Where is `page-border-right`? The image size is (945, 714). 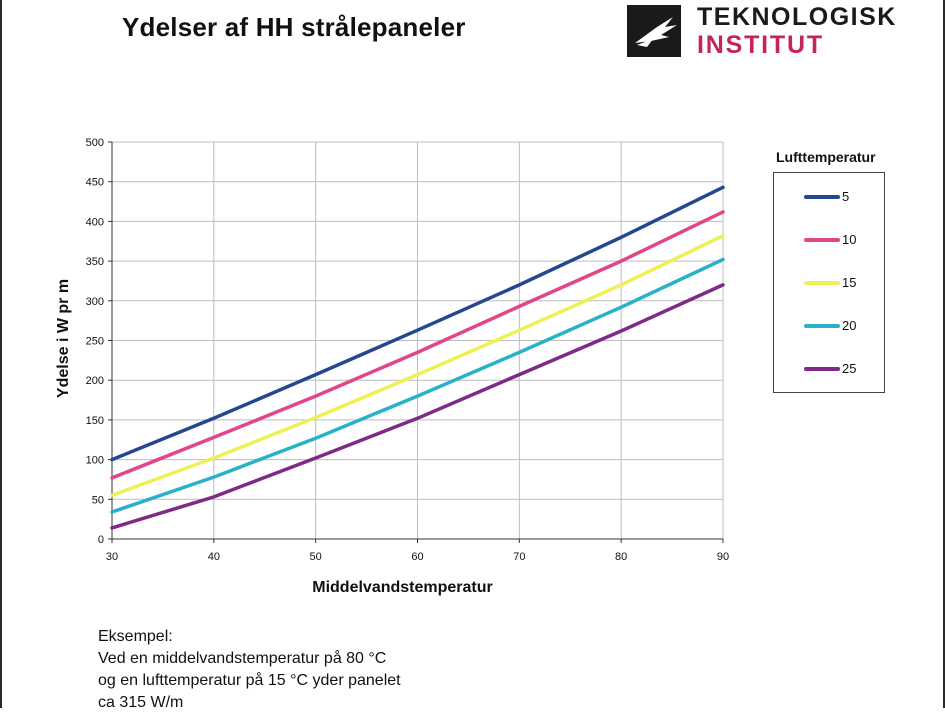
page-border-right is located at coordinates (944, 354).